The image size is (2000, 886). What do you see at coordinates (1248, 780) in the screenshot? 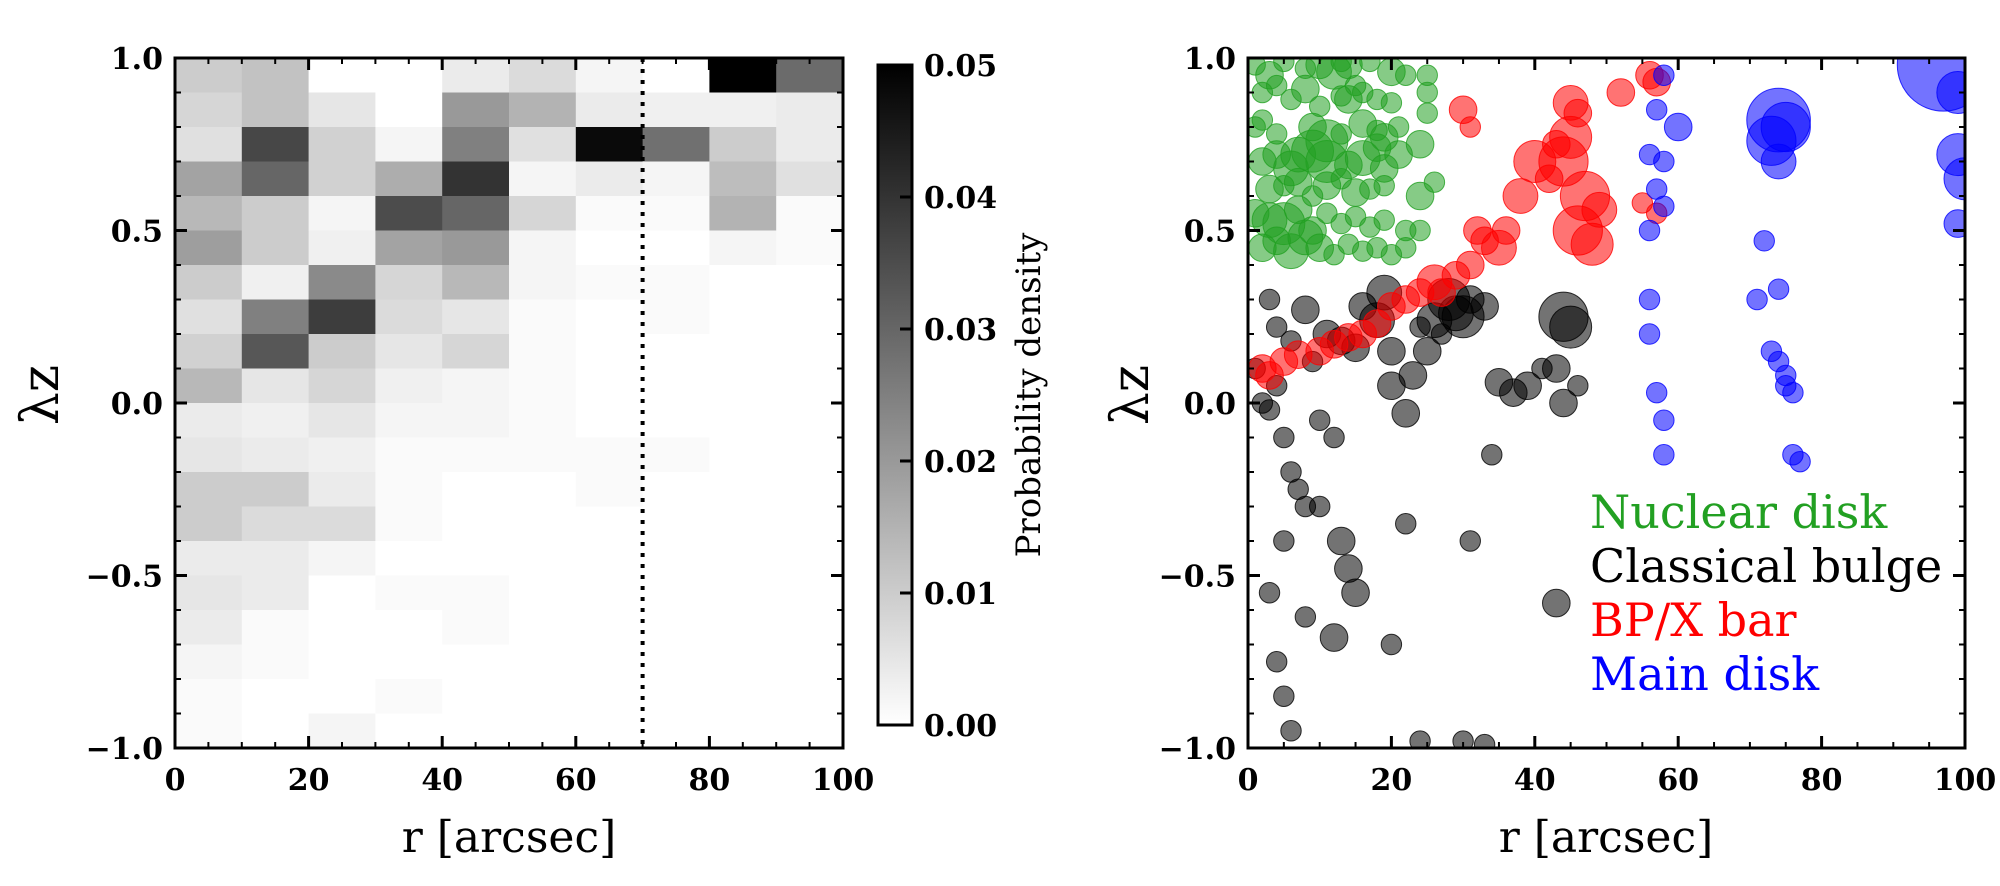
I see `scatter-x-tick-label: 0` at bounding box center [1248, 780].